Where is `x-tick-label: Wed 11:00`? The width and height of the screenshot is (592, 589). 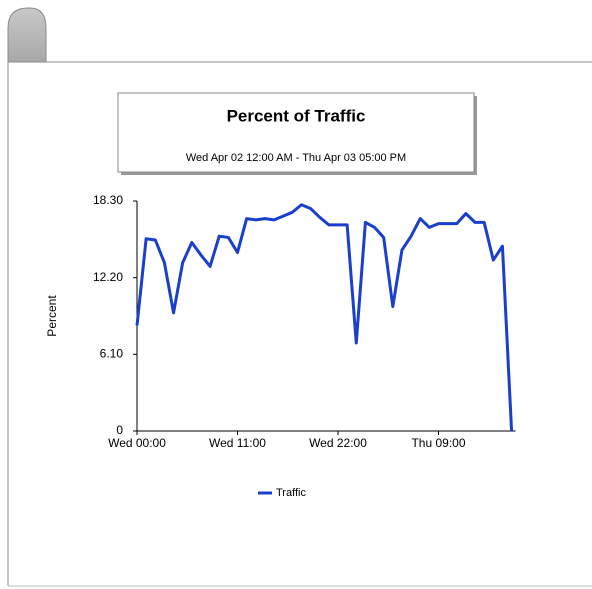 x-tick-label: Wed 11:00 is located at coordinates (237, 443).